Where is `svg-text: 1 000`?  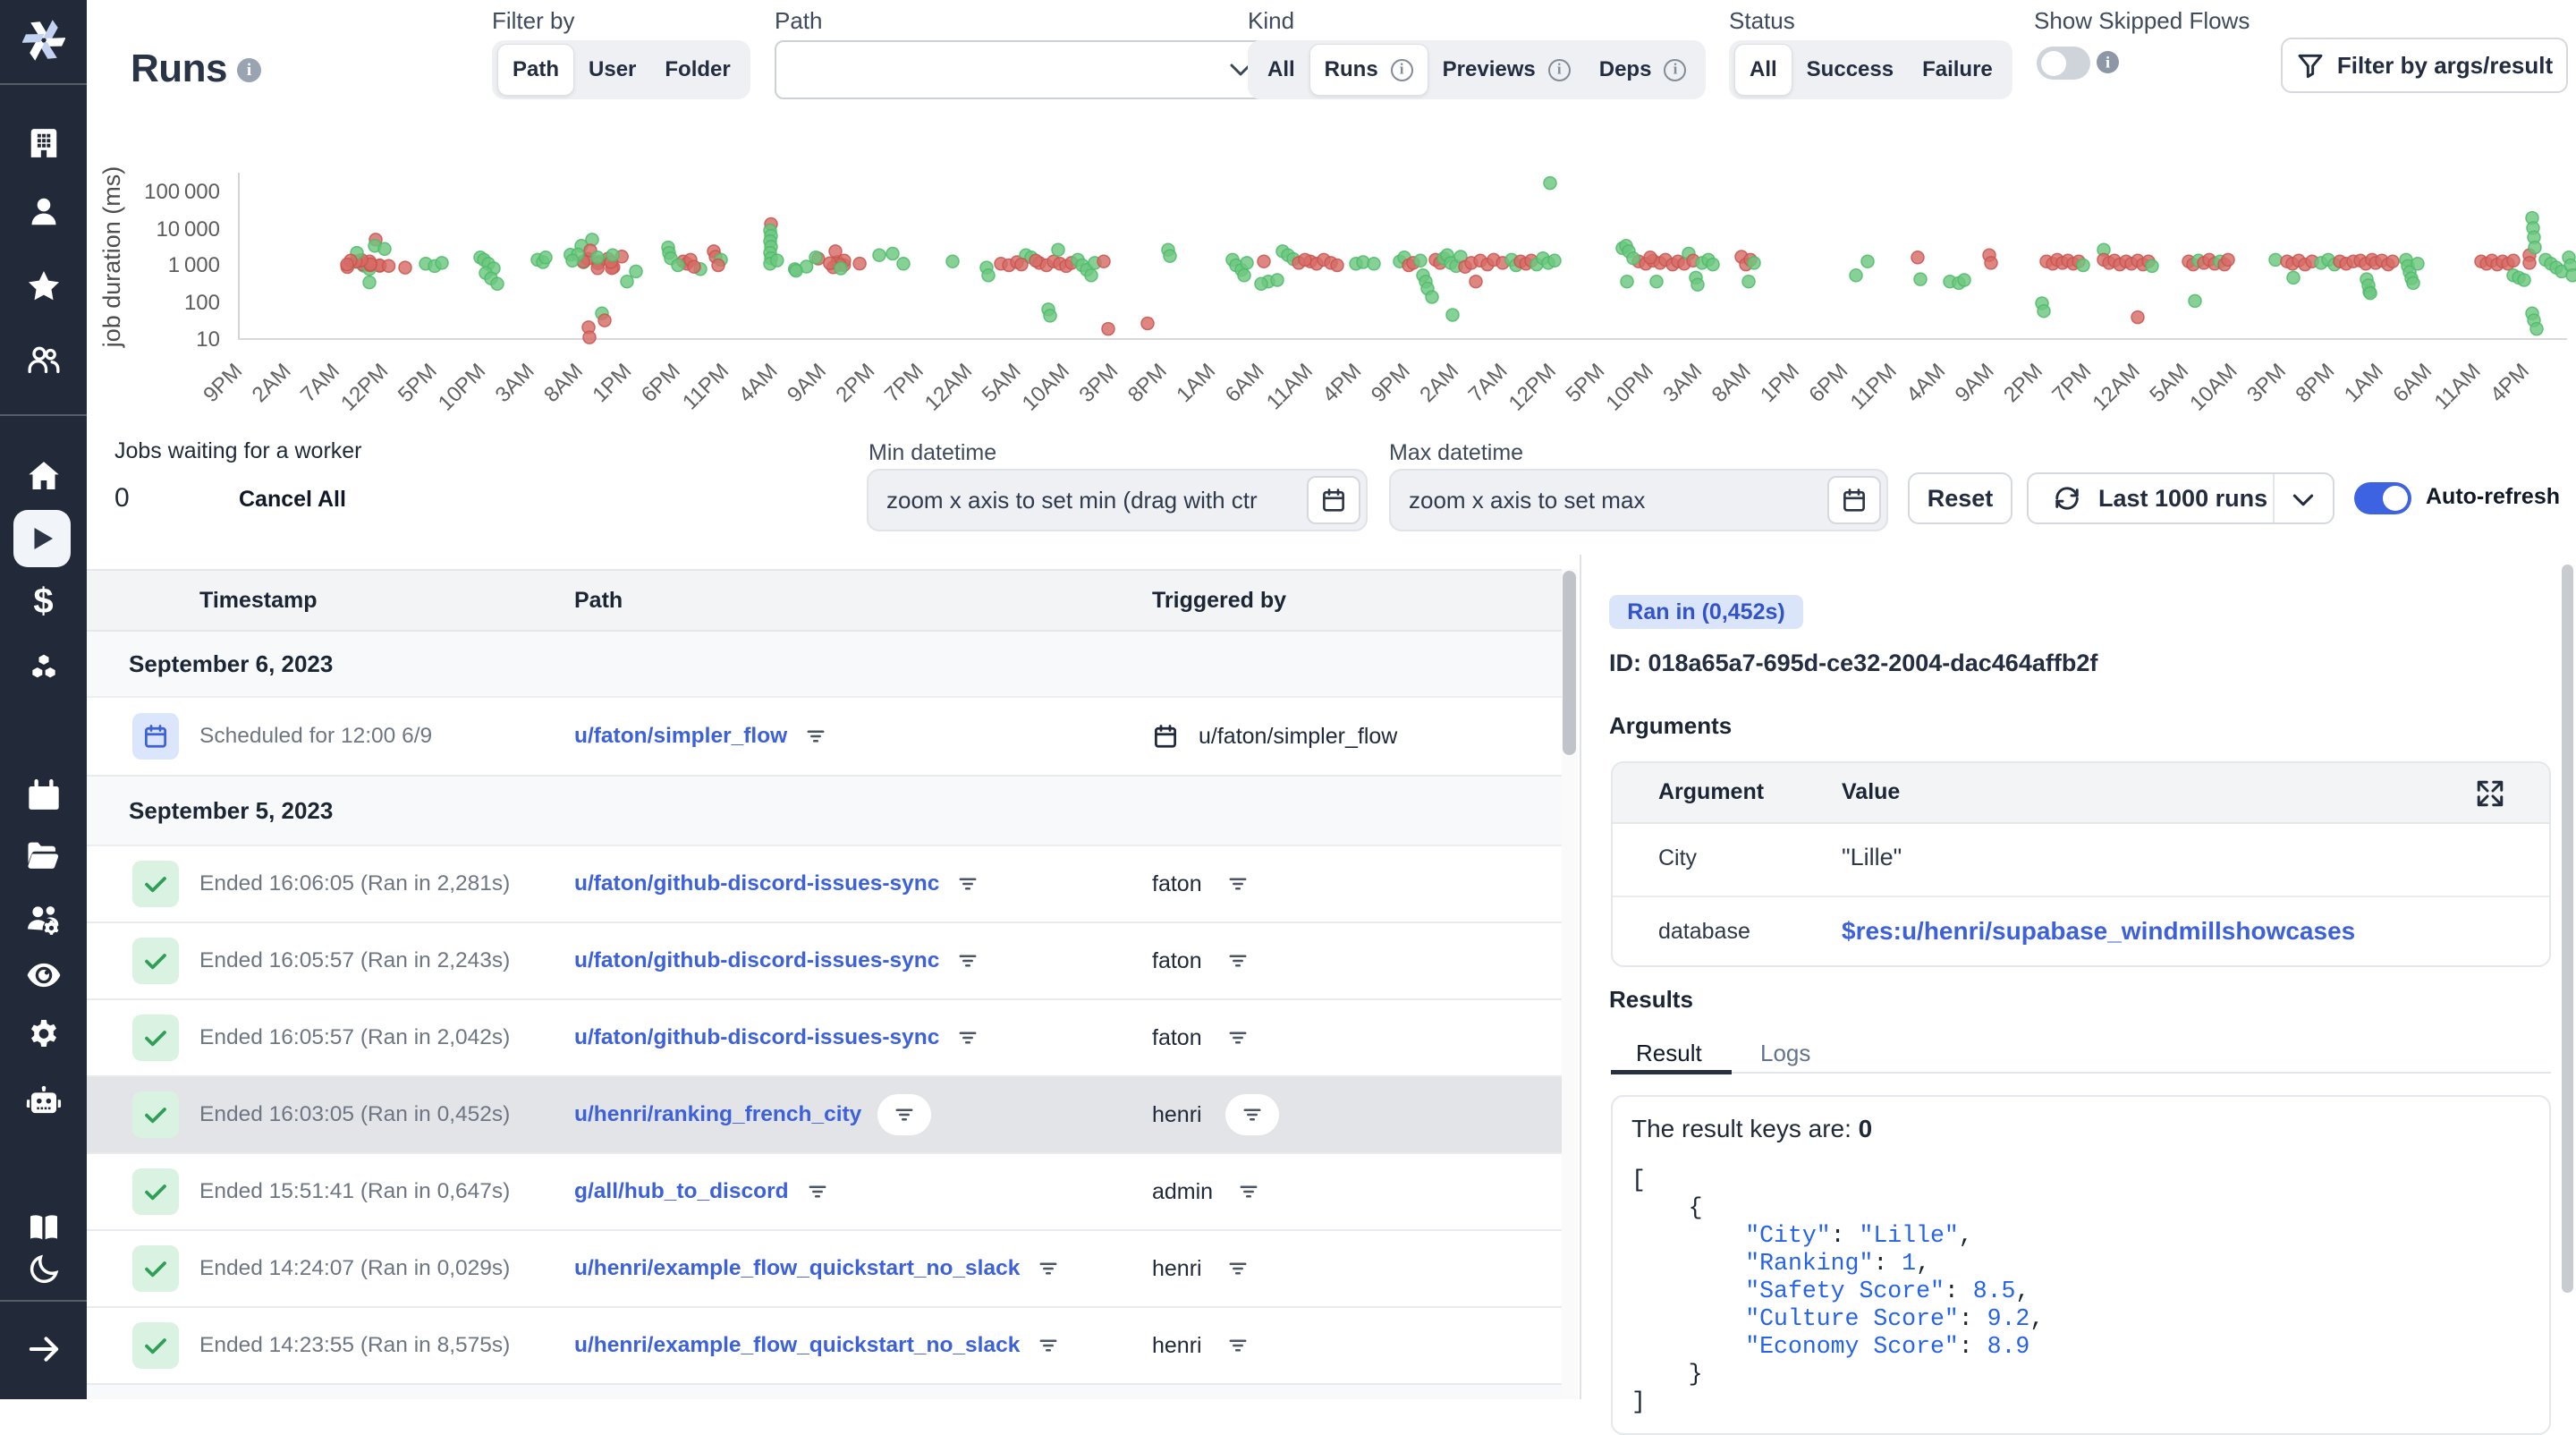
svg-text: 1 000 is located at coordinates (194, 265).